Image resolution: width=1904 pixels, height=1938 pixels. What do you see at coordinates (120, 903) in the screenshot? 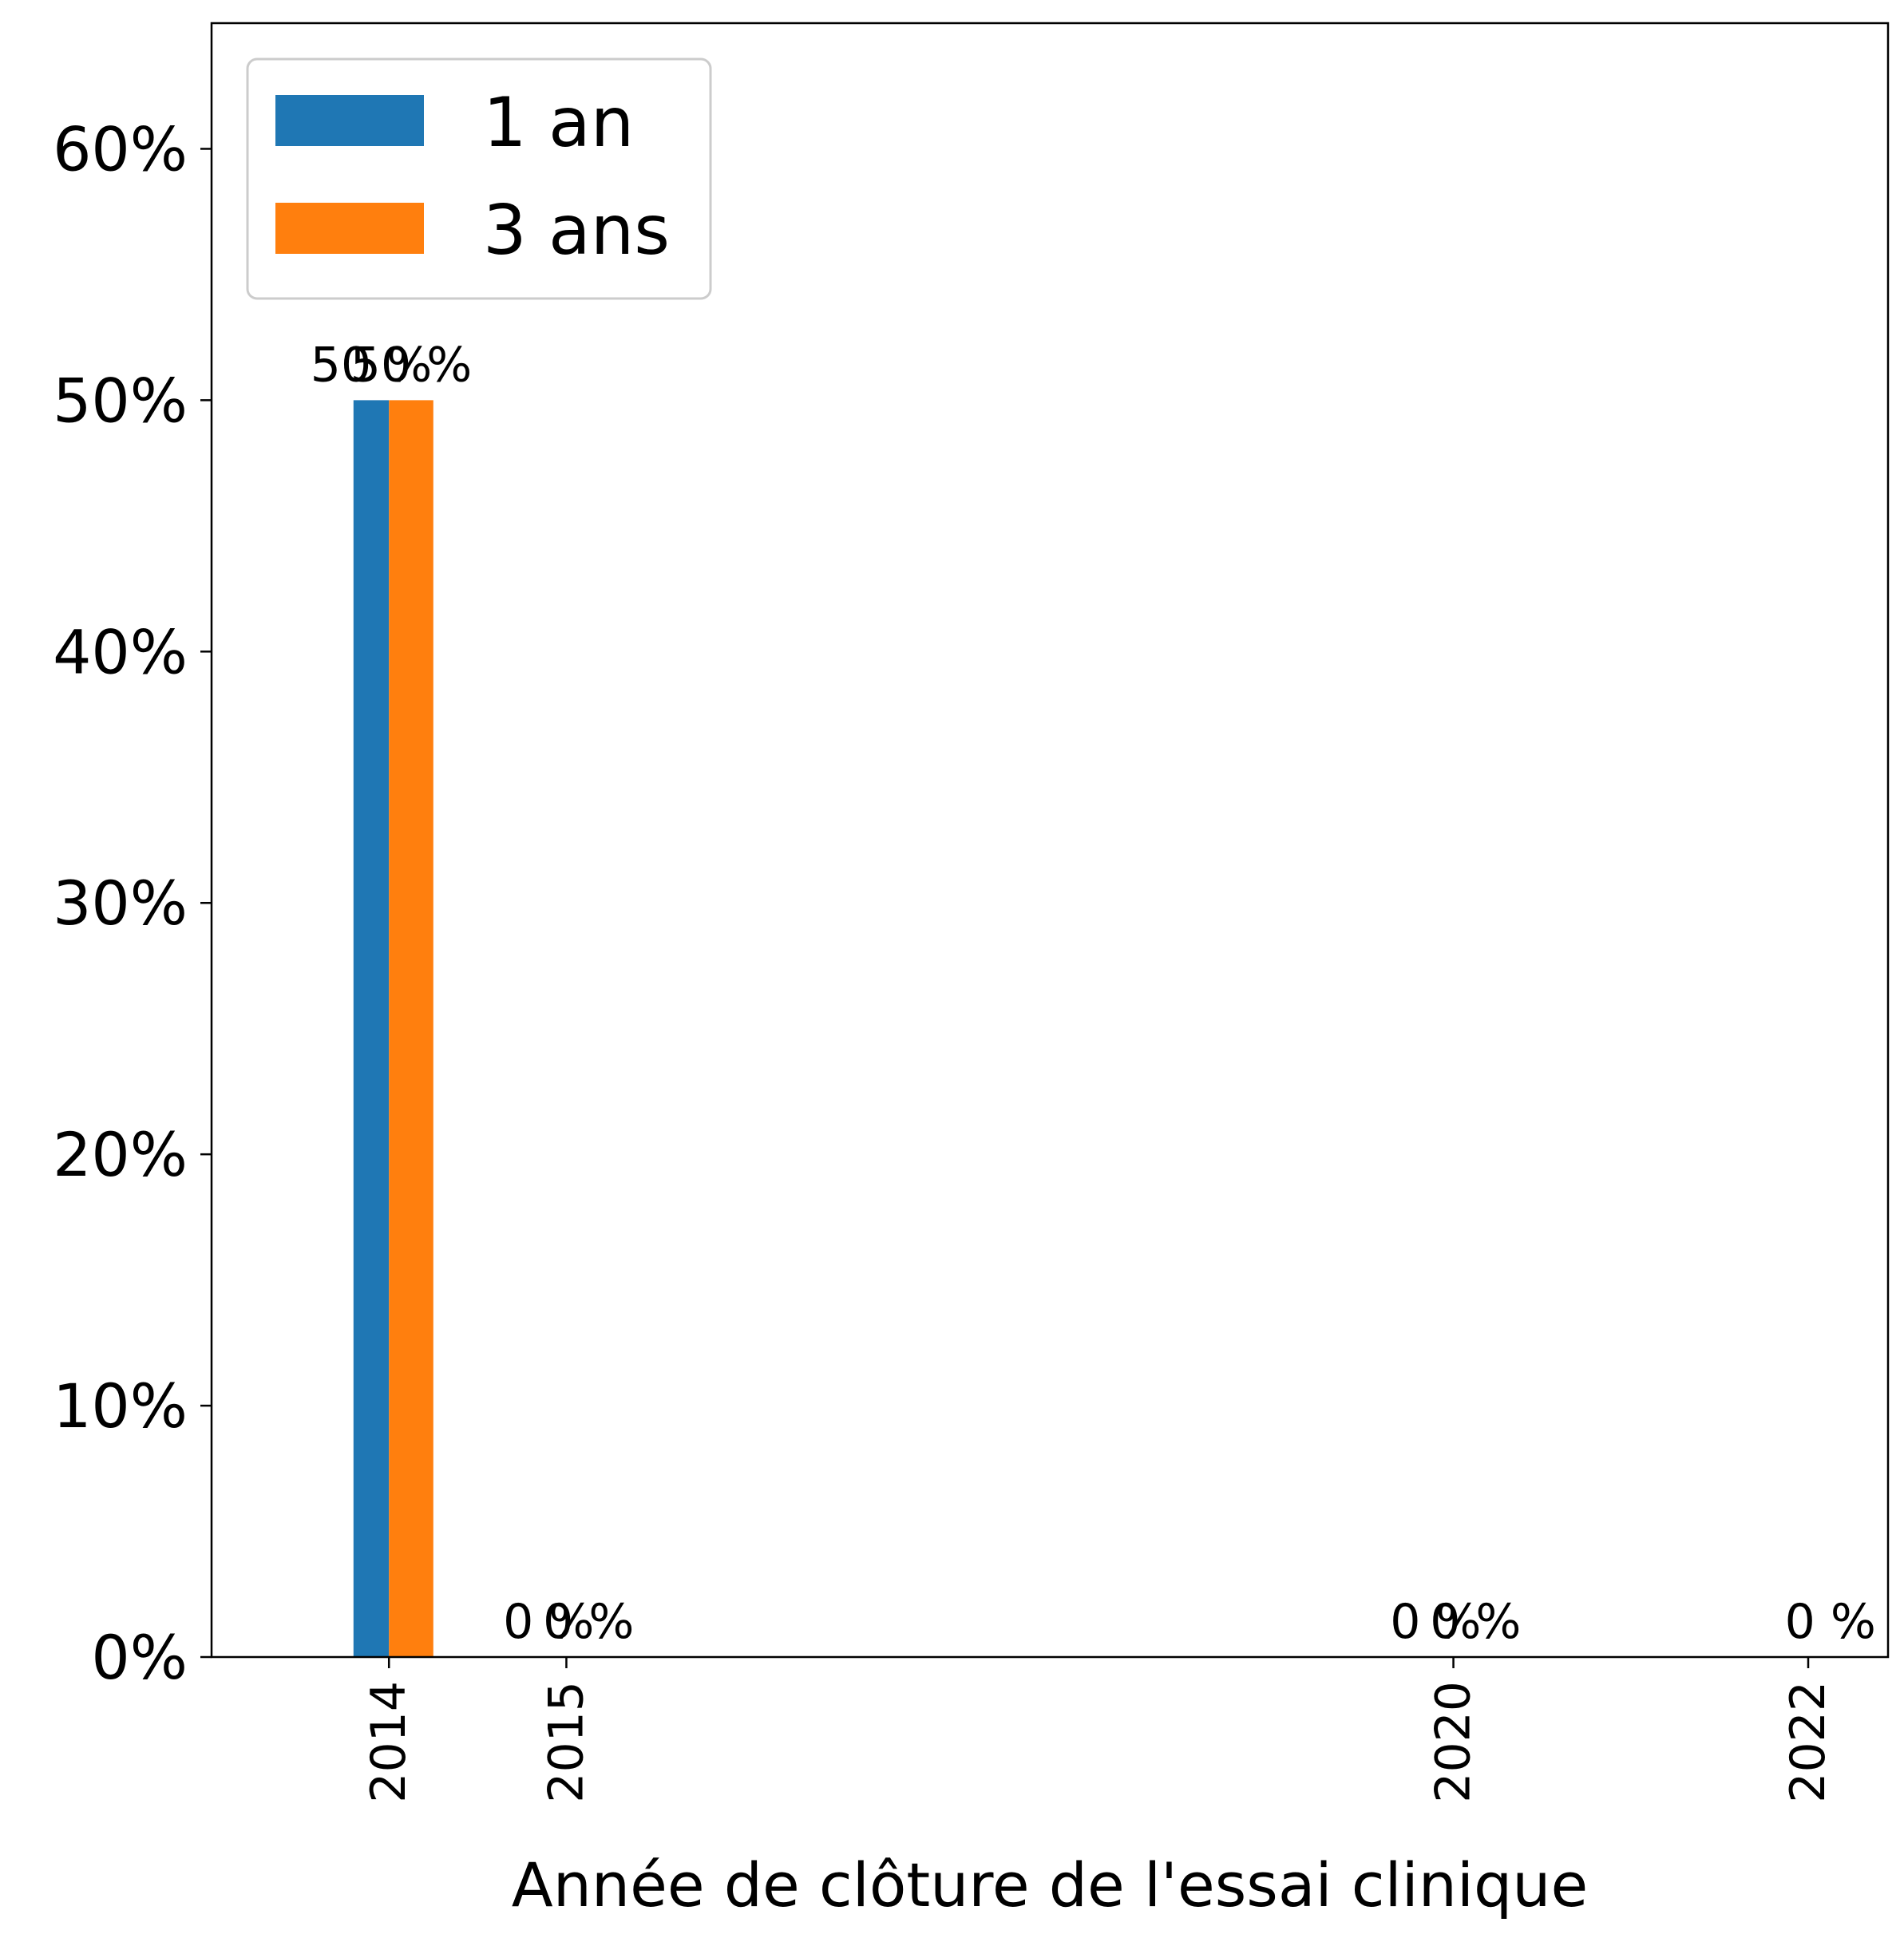
I see `y-tick-label: 30%` at bounding box center [120, 903].